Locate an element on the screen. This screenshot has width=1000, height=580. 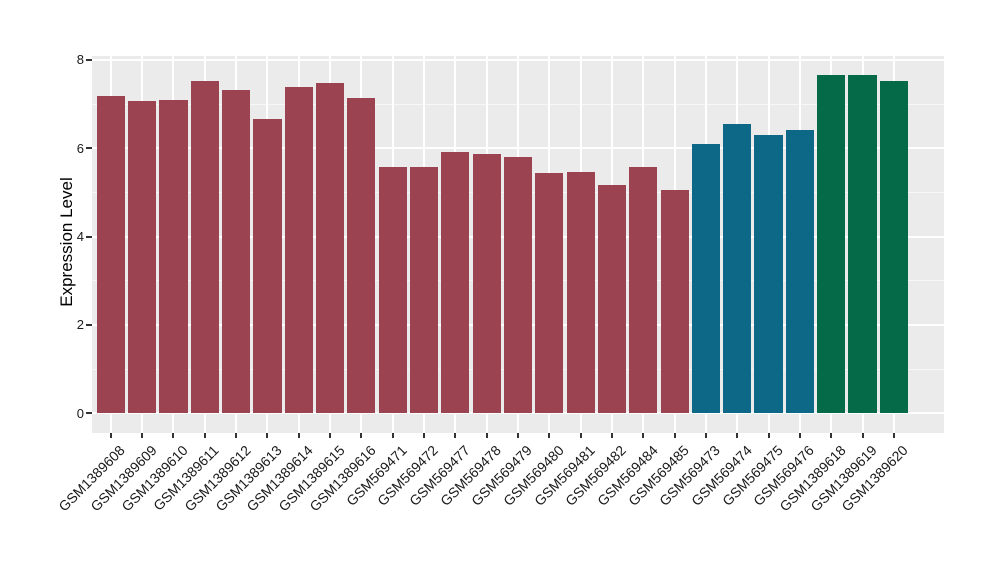
x-tick-mark-GSM1389616 is located at coordinates (361, 435).